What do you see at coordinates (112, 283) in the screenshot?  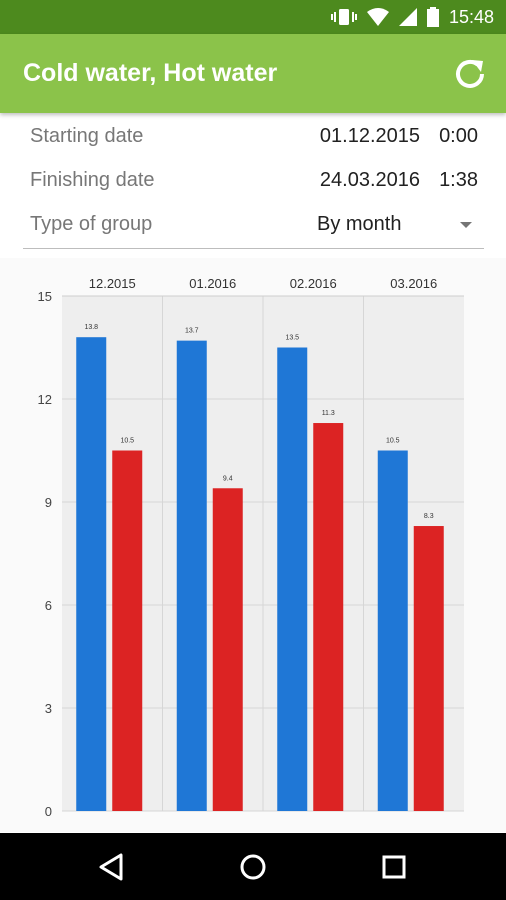 I see `category-label: 12.2015` at bounding box center [112, 283].